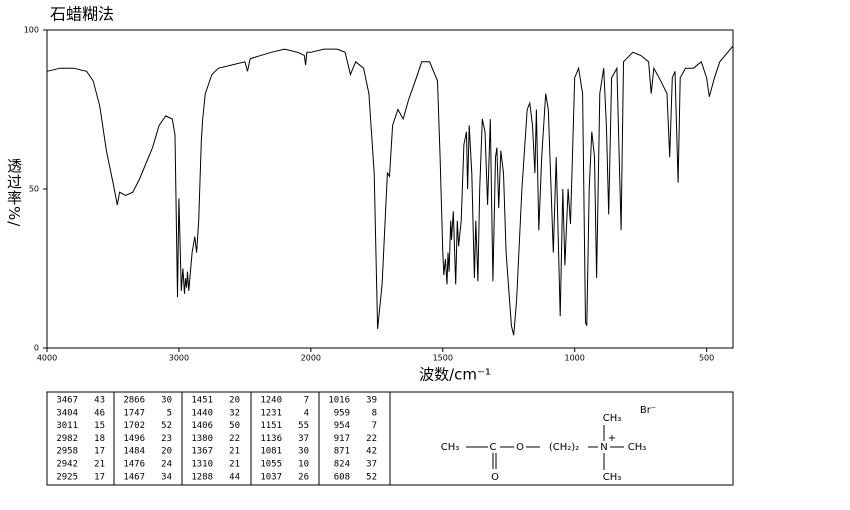 This screenshot has height=510, width=850. What do you see at coordinates (234, 477) in the screenshot?
I see `peak-transmittance: 44` at bounding box center [234, 477].